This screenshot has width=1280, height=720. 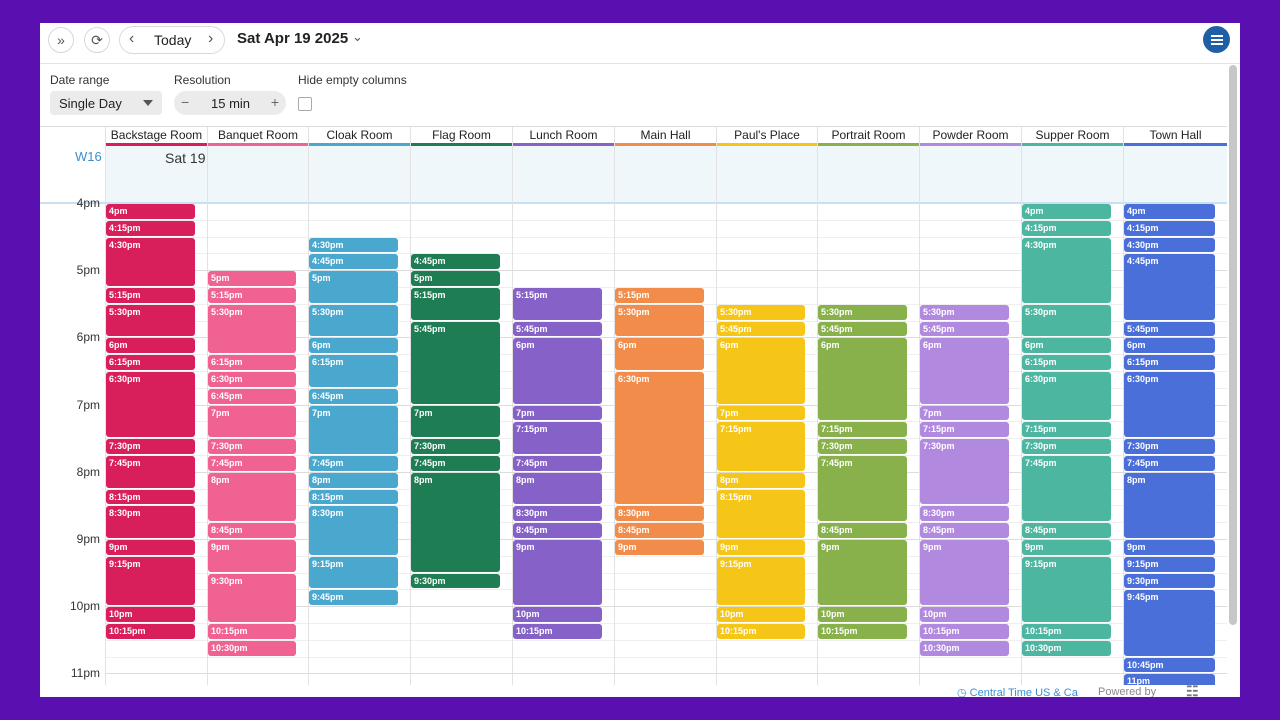 I want to click on current-date-title: Sat Apr 19 2025, so click(x=293, y=38).